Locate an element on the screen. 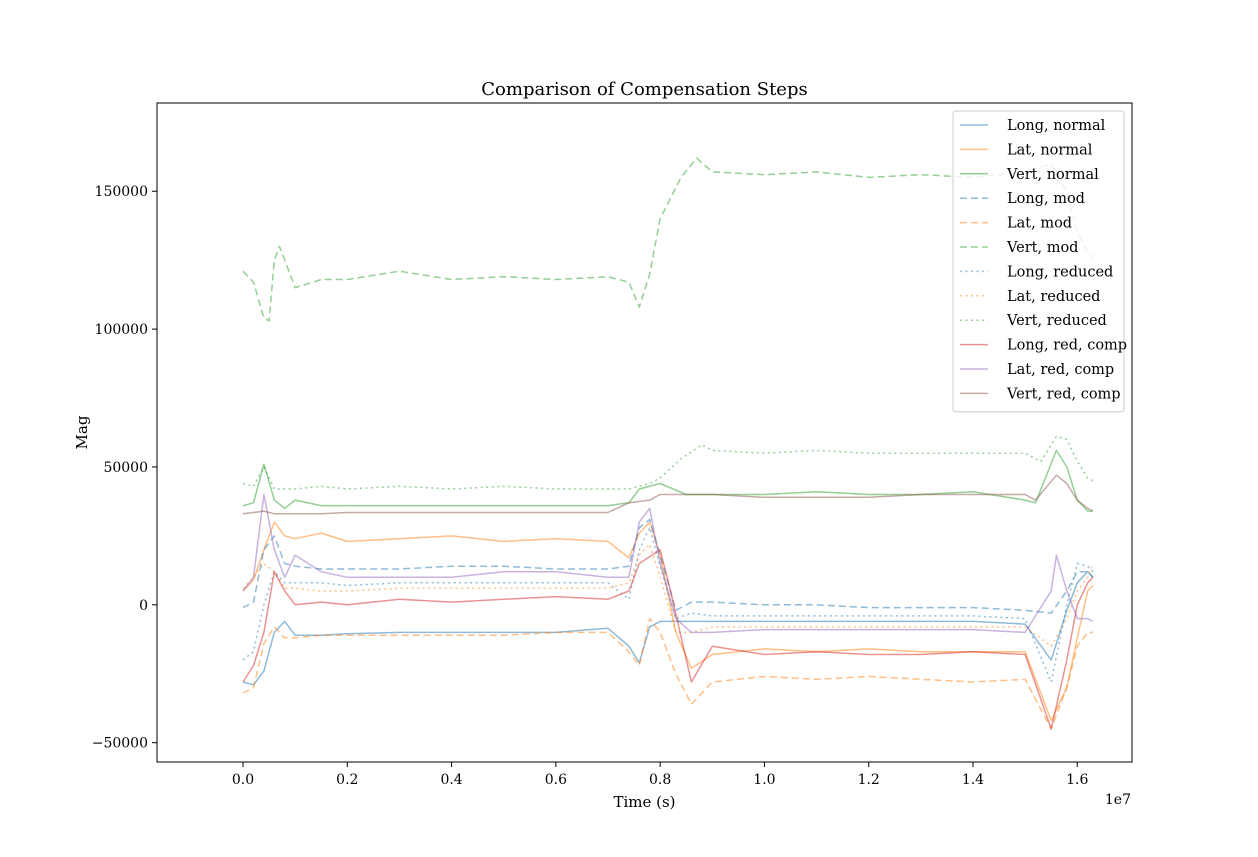 The width and height of the screenshot is (1258, 857). series-line-long-reduced is located at coordinates (668, 604).